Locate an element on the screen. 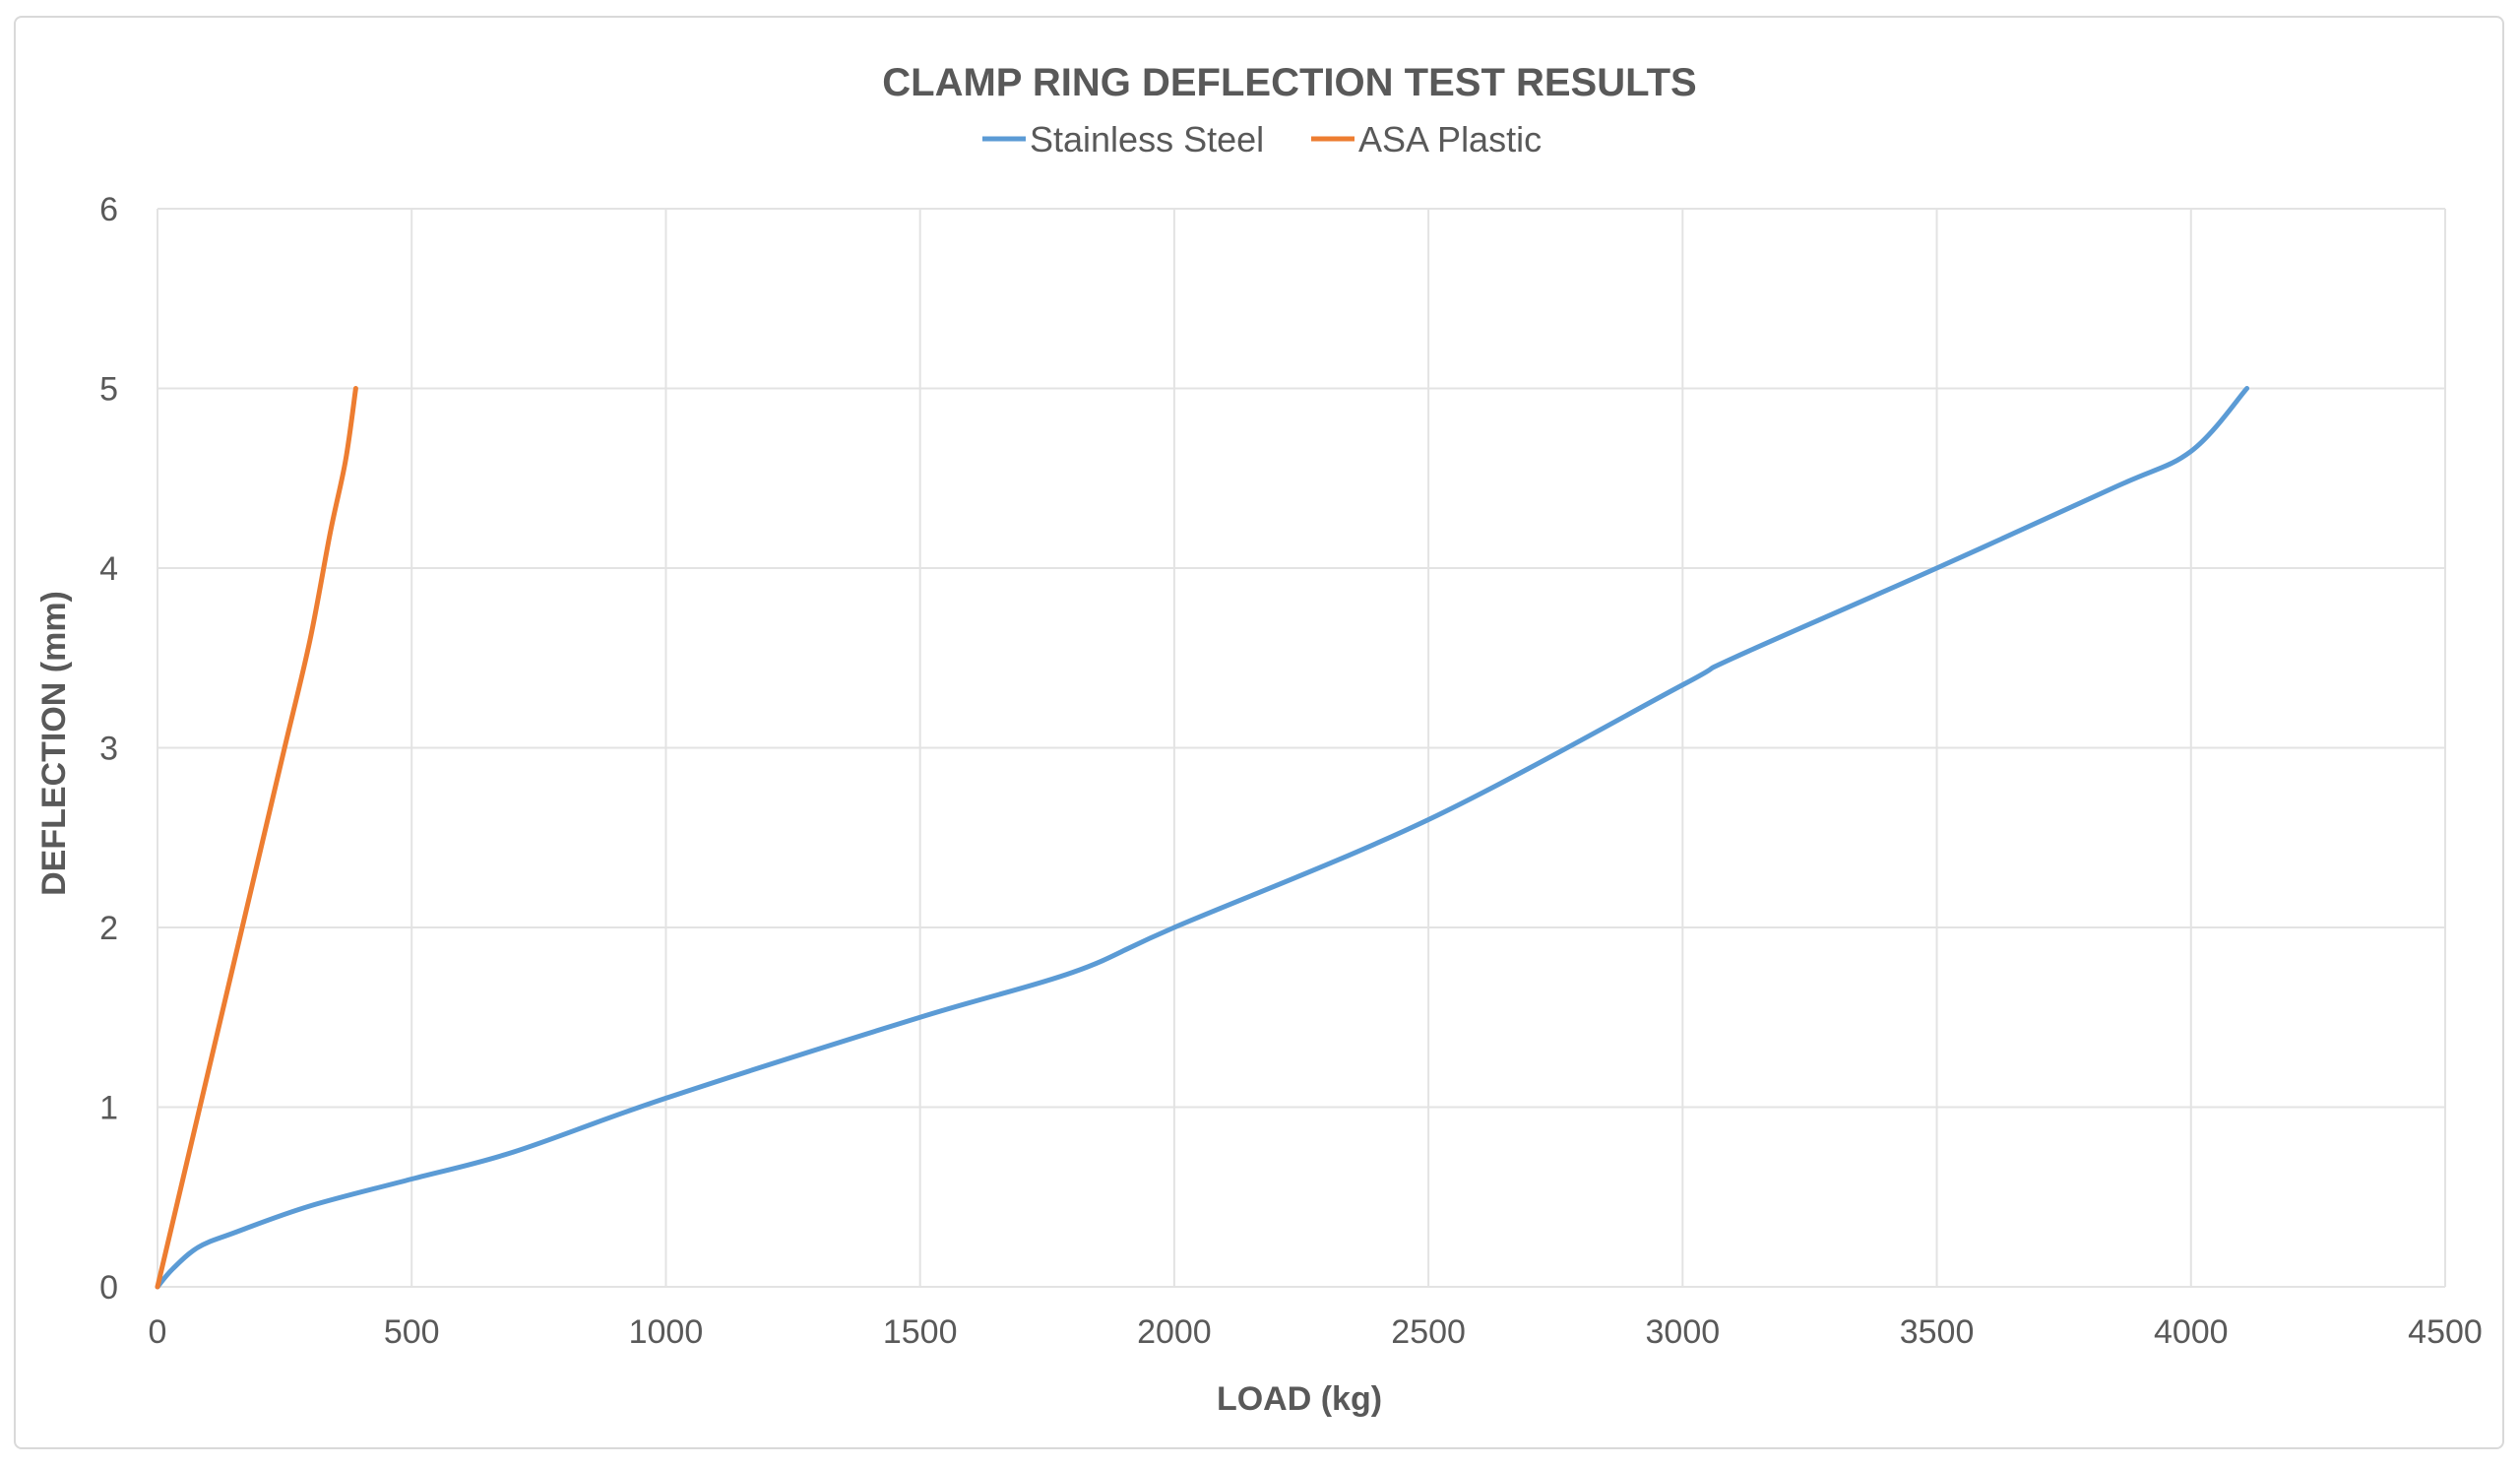 This screenshot has height=1467, width=2520. y-tick-label: 1 is located at coordinates (108, 1108).